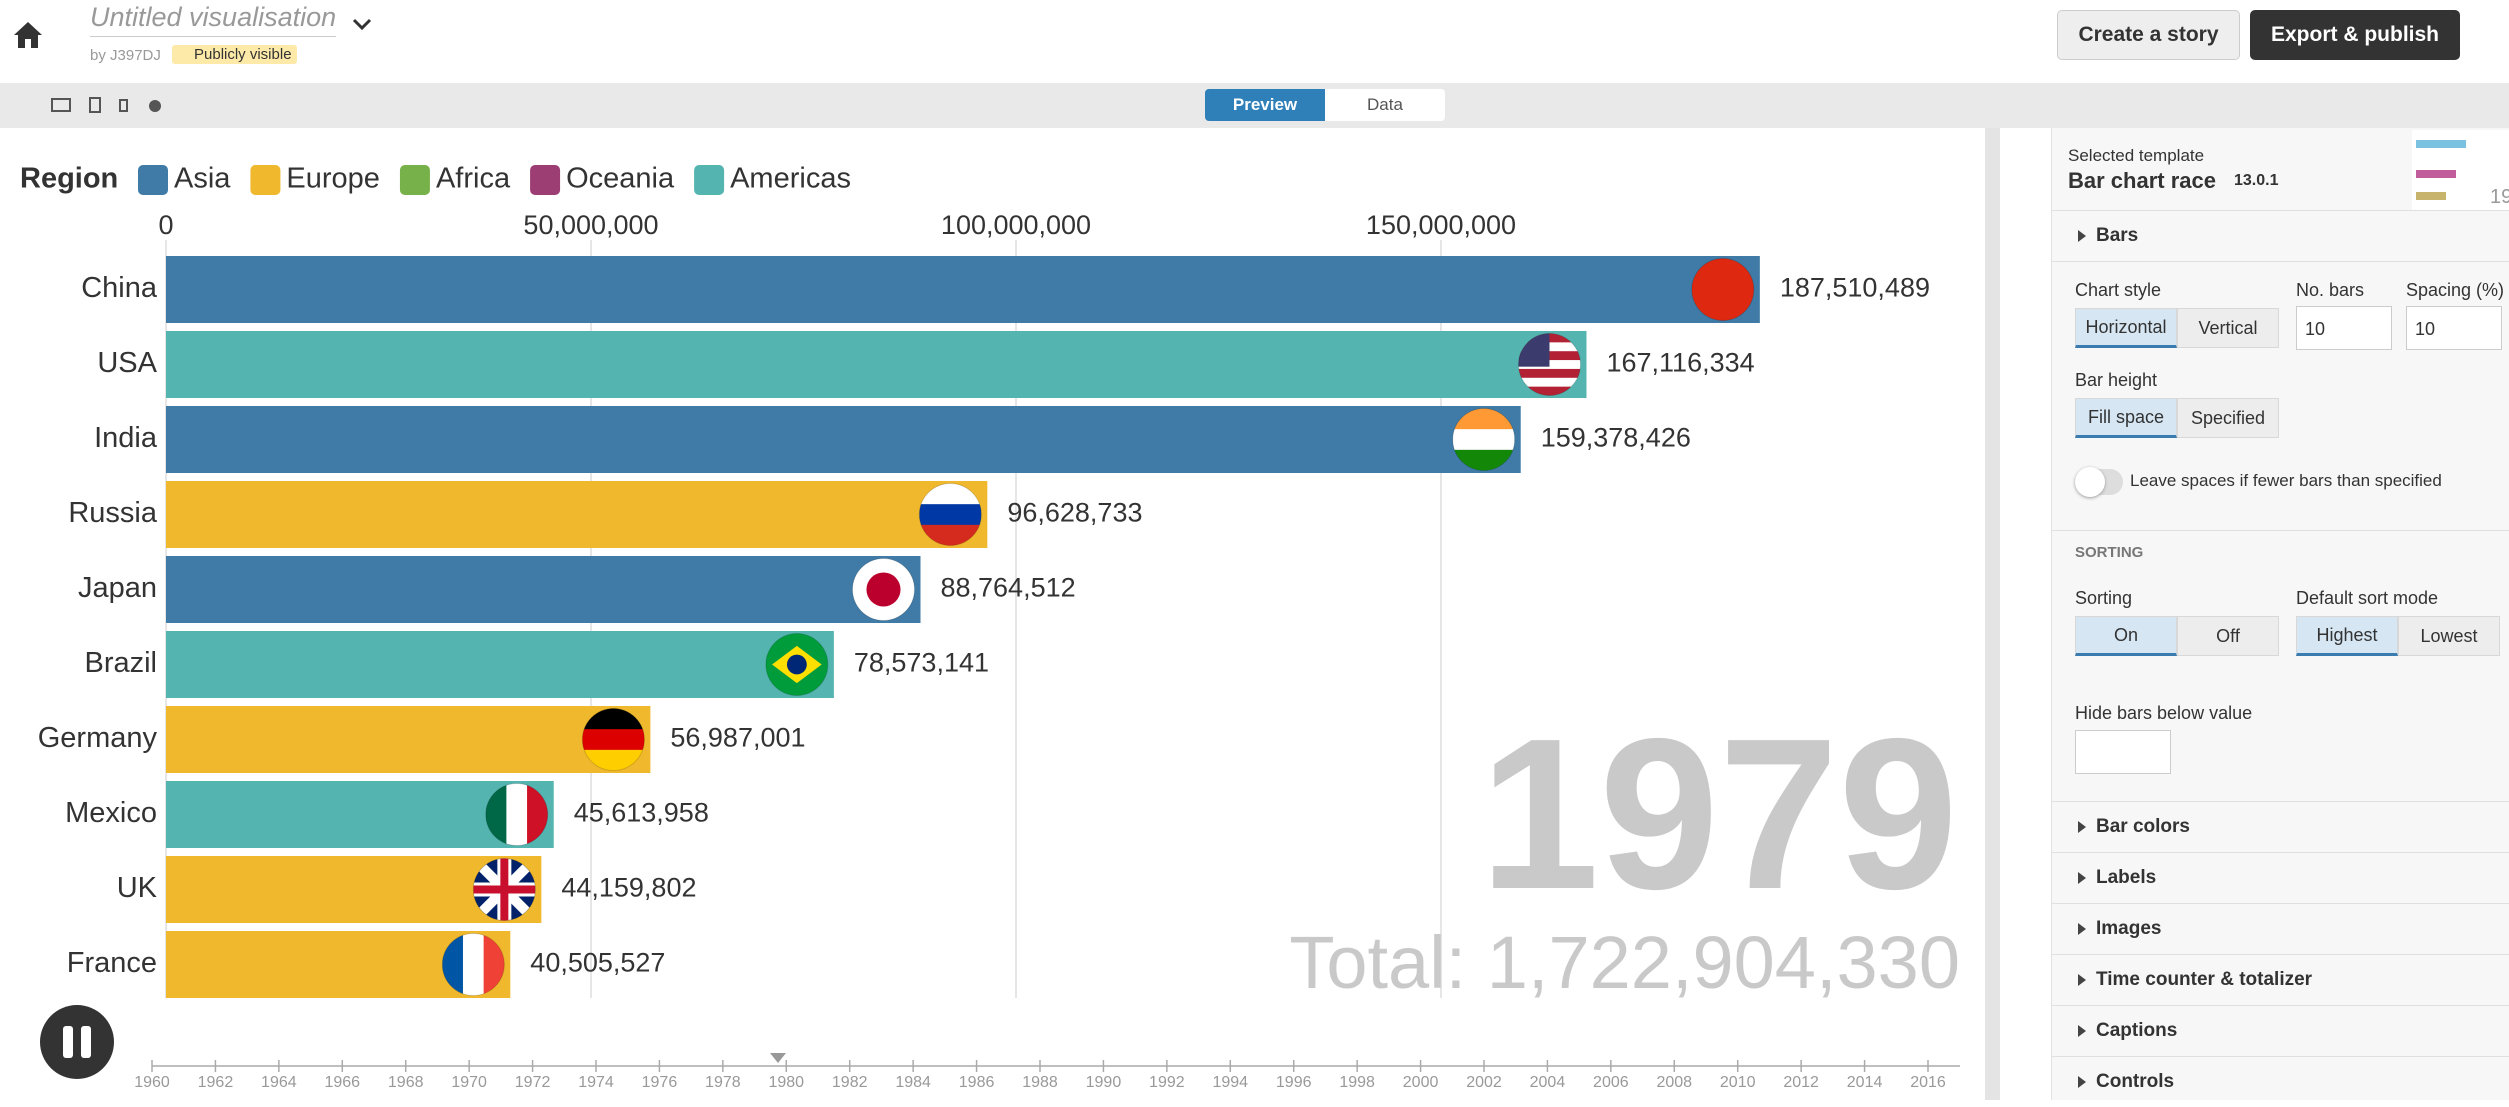 The image size is (2509, 1107). What do you see at coordinates (126, 438) in the screenshot?
I see `category-label: India` at bounding box center [126, 438].